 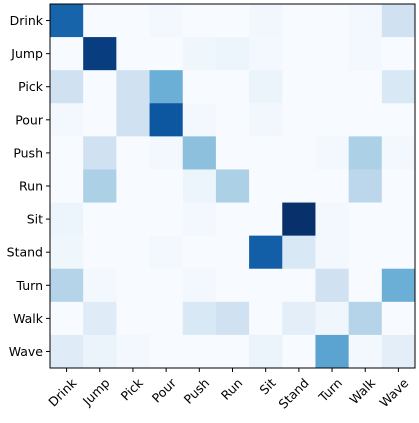 I want to click on heatmap-cell-jump-drink, so click(x=67, y=54).